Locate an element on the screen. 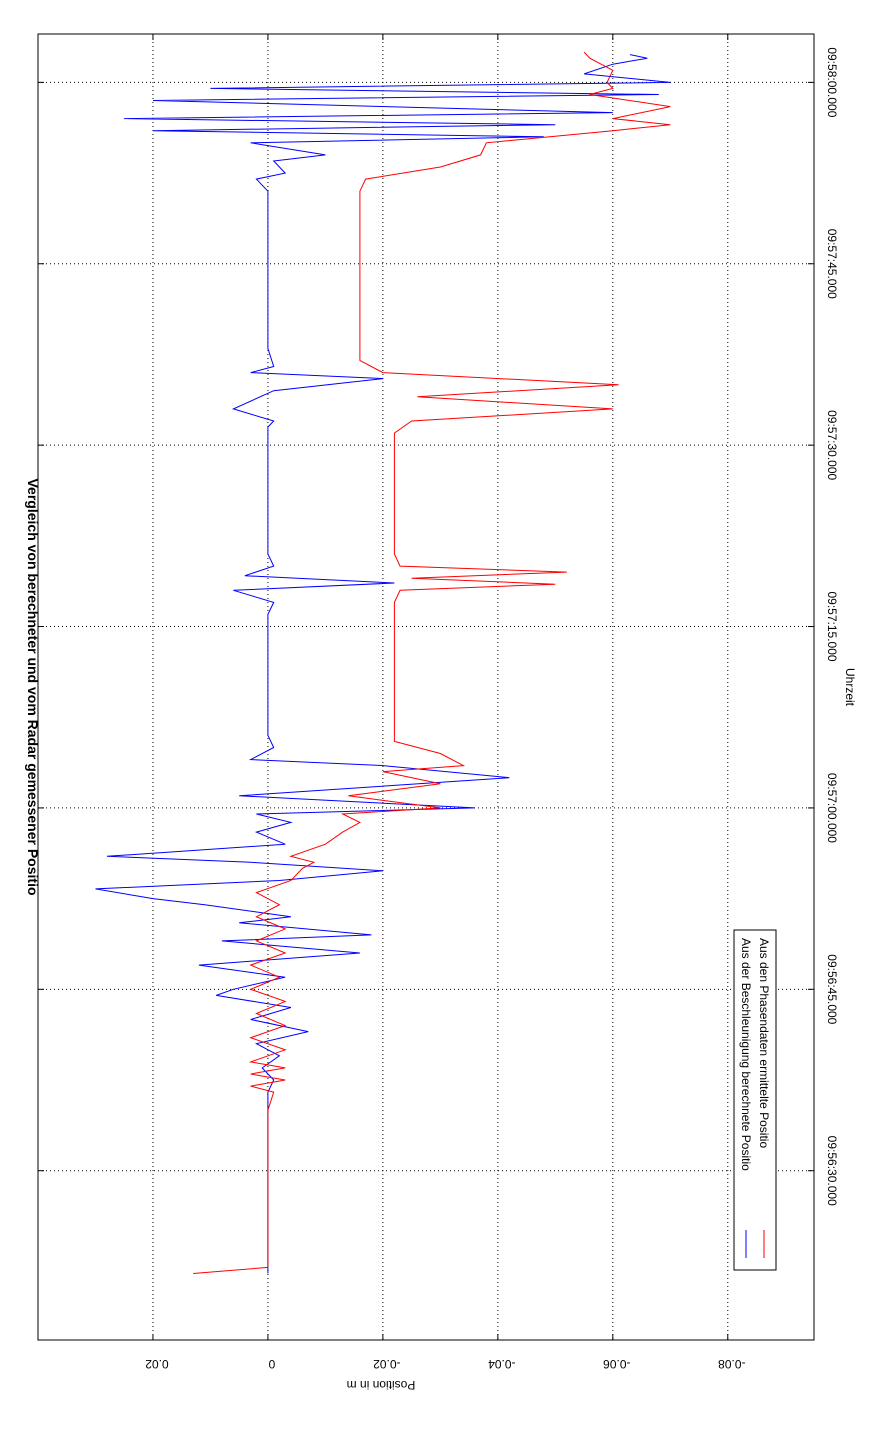 This screenshot has width=872, height=1429. x-tick-label: 09:58:00.000 is located at coordinates (832, 82).